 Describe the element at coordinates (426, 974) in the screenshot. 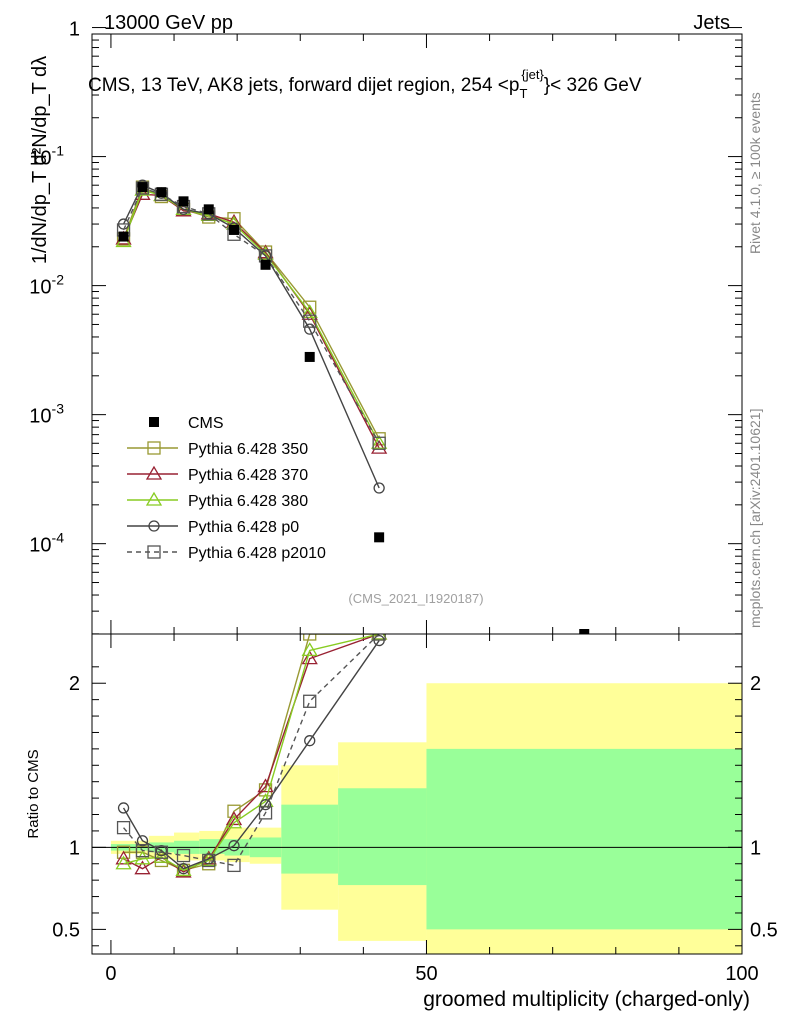

I see `x-tick-label: 50` at that location.